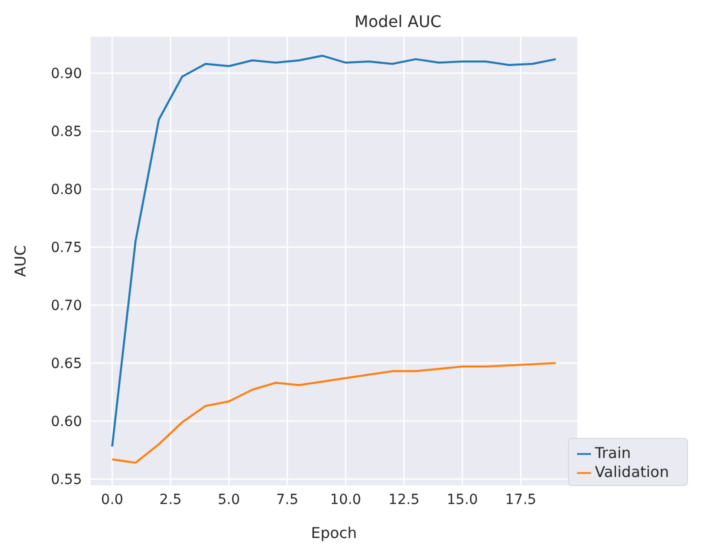 This screenshot has width=701, height=554. What do you see at coordinates (66, 306) in the screenshot?
I see `y-tick-label: 0.70` at bounding box center [66, 306].